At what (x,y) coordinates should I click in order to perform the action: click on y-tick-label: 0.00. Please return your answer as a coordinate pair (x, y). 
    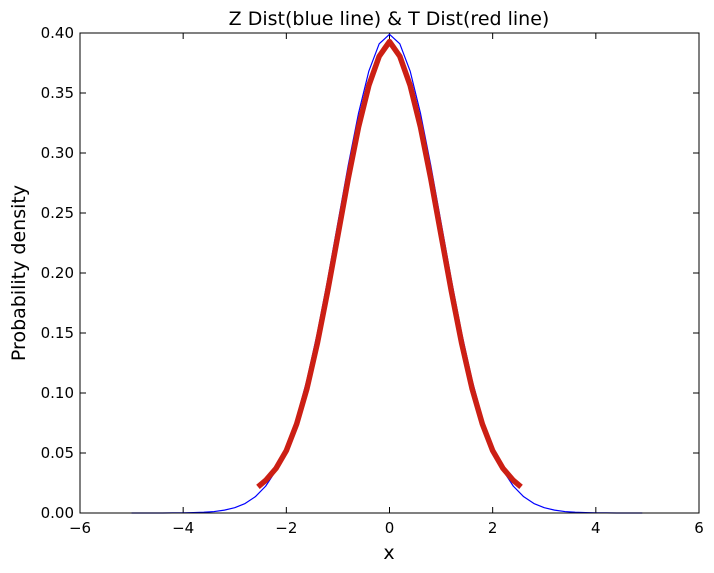
    Looking at the image, I should click on (57, 513).